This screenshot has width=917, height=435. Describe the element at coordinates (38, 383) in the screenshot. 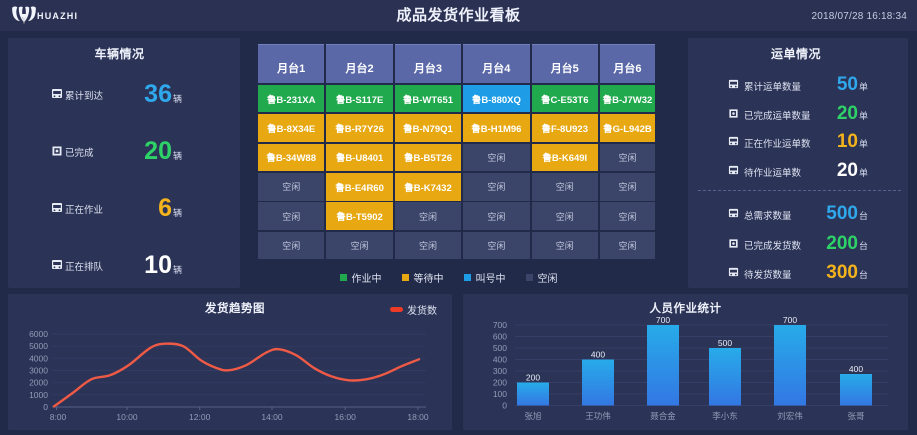

I see `svg-text: 2000` at that location.